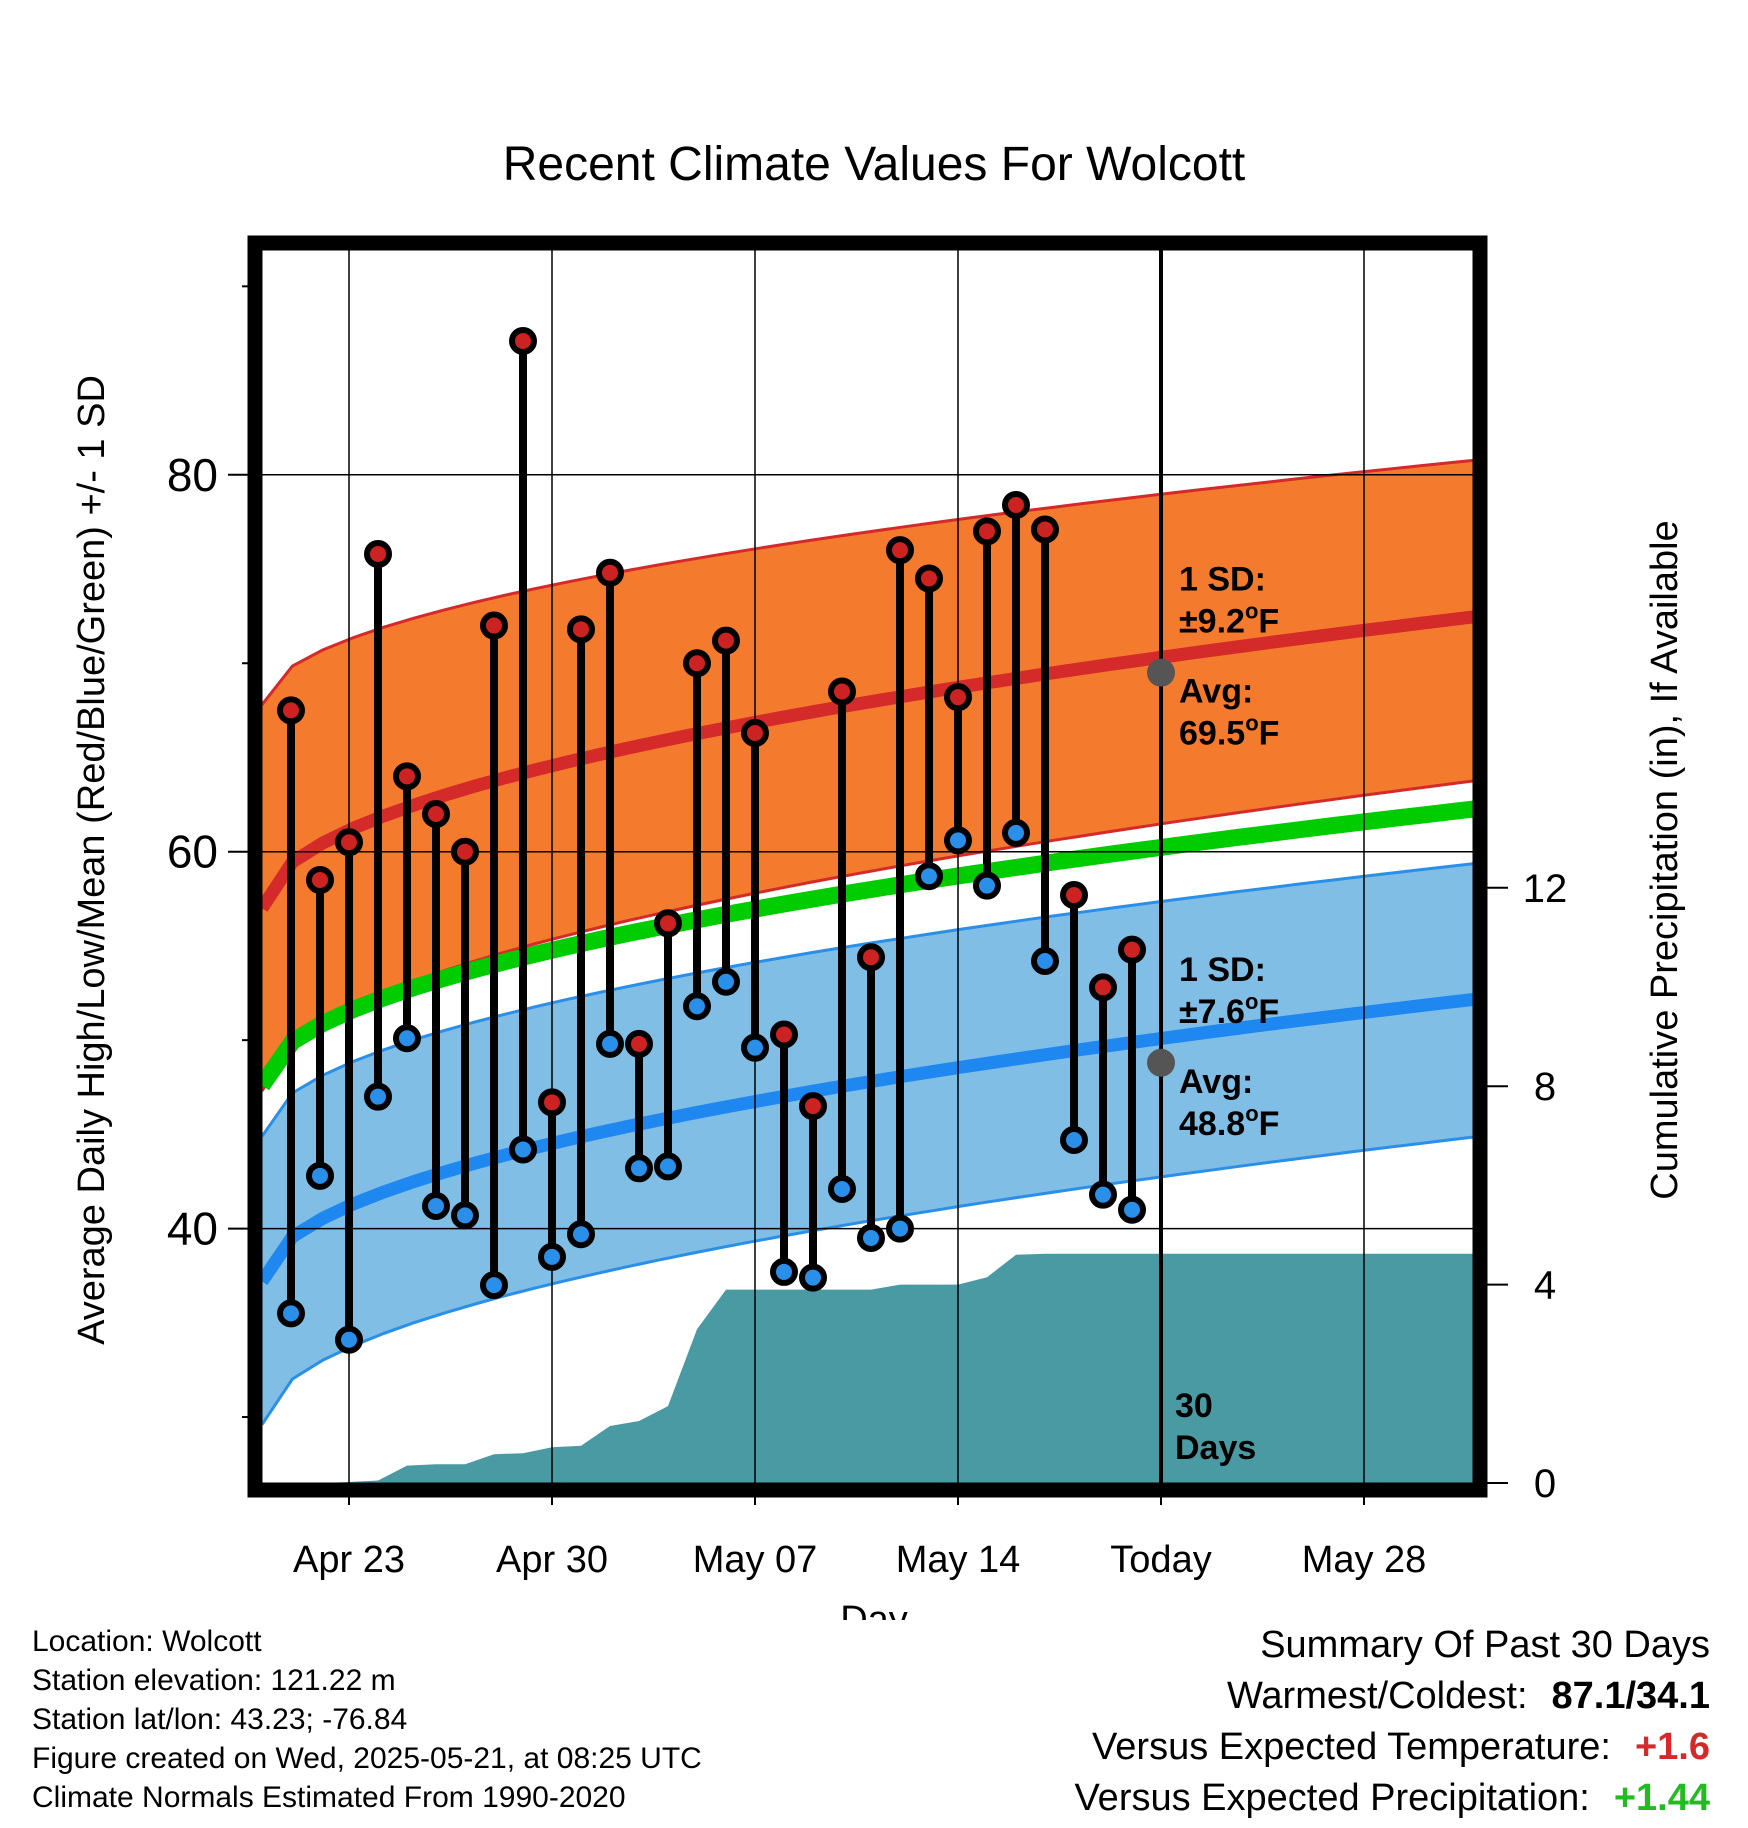 This screenshot has height=1828, width=1748. What do you see at coordinates (1392, 1798) in the screenshot?
I see `summary-precip-row: Versus Expected Precipitation: +1.44` at bounding box center [1392, 1798].